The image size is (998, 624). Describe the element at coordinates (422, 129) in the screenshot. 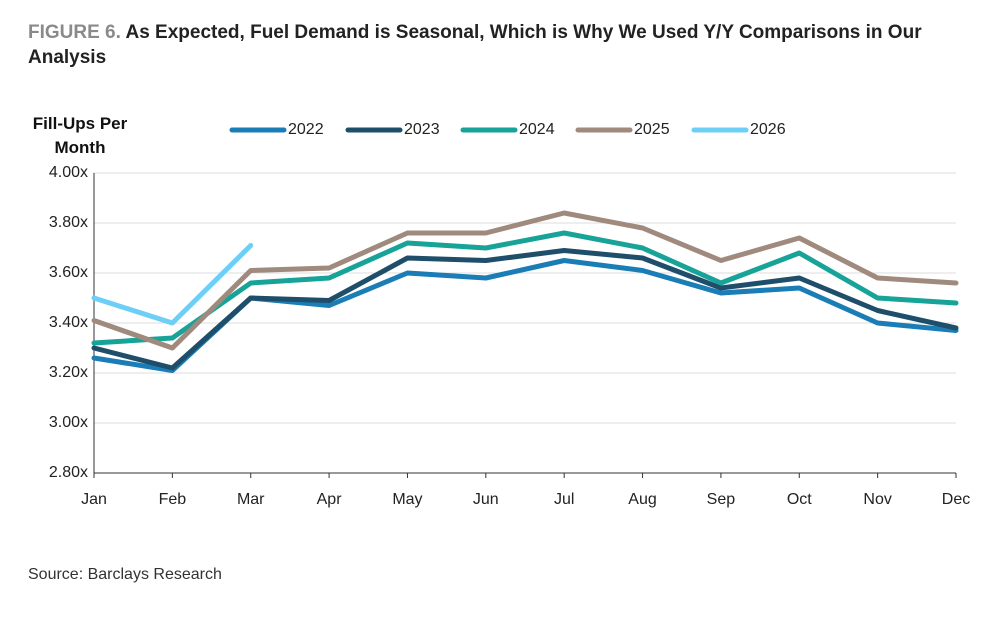

I see `legend-label: 2023` at that location.